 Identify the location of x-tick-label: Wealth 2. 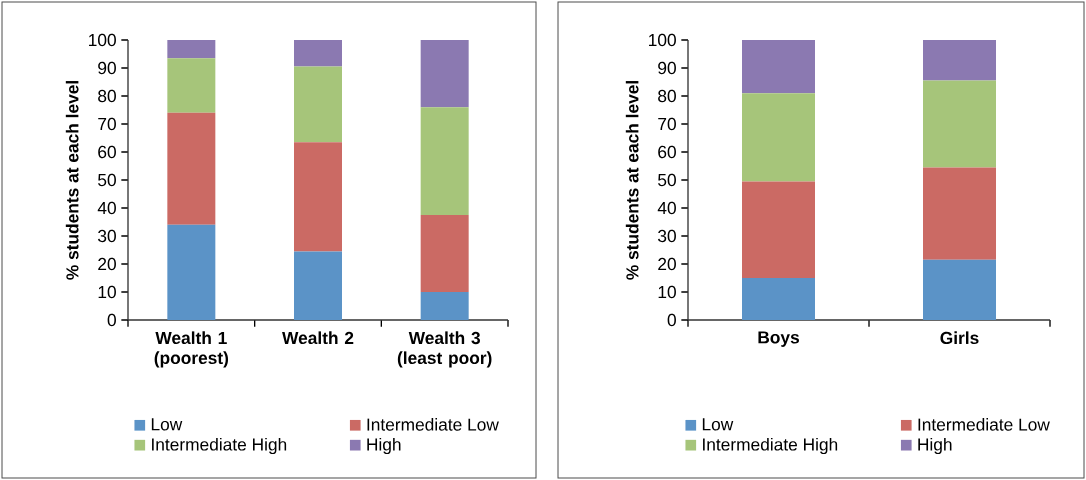
(318, 338).